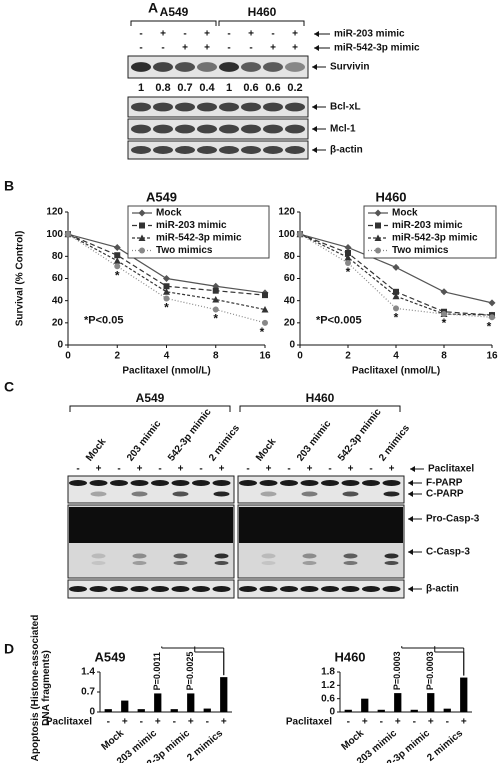  Describe the element at coordinates (290, 322) in the screenshot. I see `y-tick-label: 20` at that location.